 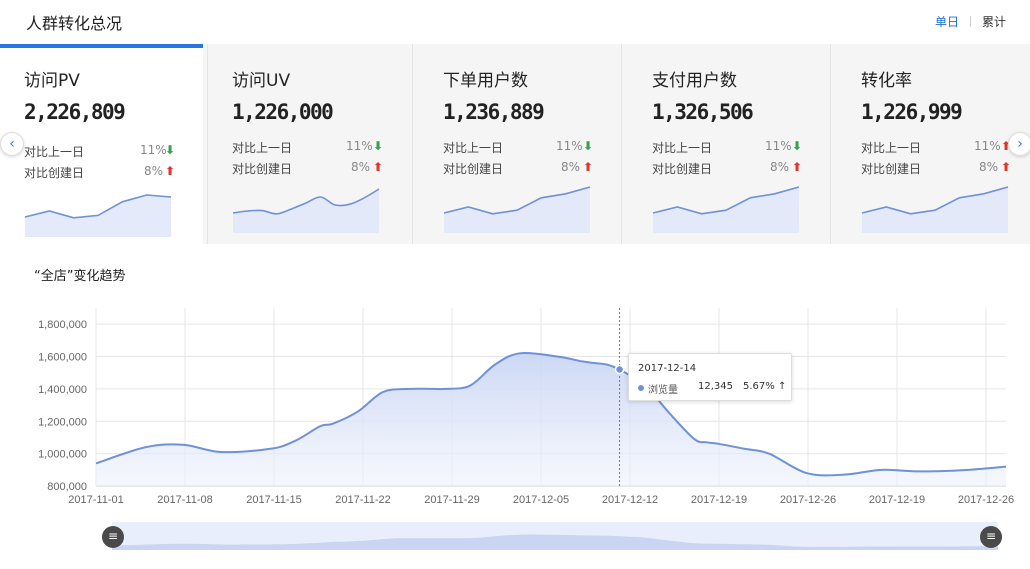 I want to click on metric-value: 1,326,506, so click(x=703, y=112).